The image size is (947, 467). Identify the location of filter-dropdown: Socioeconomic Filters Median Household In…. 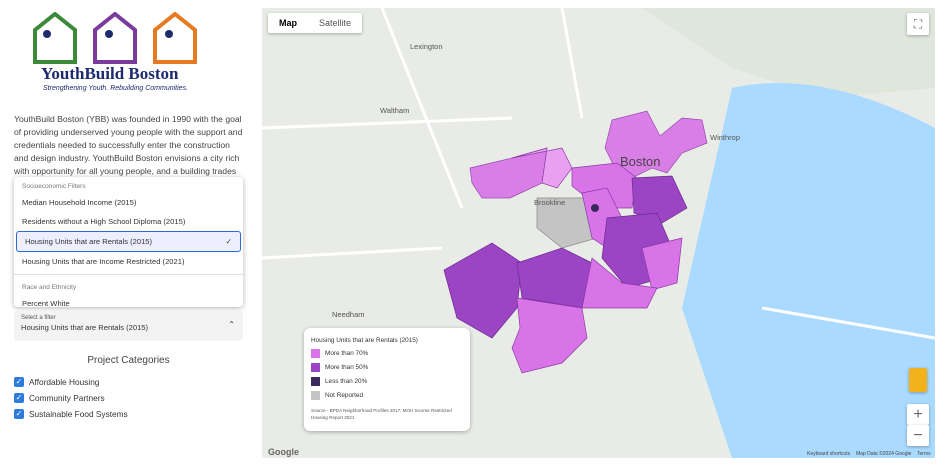
(128, 242).